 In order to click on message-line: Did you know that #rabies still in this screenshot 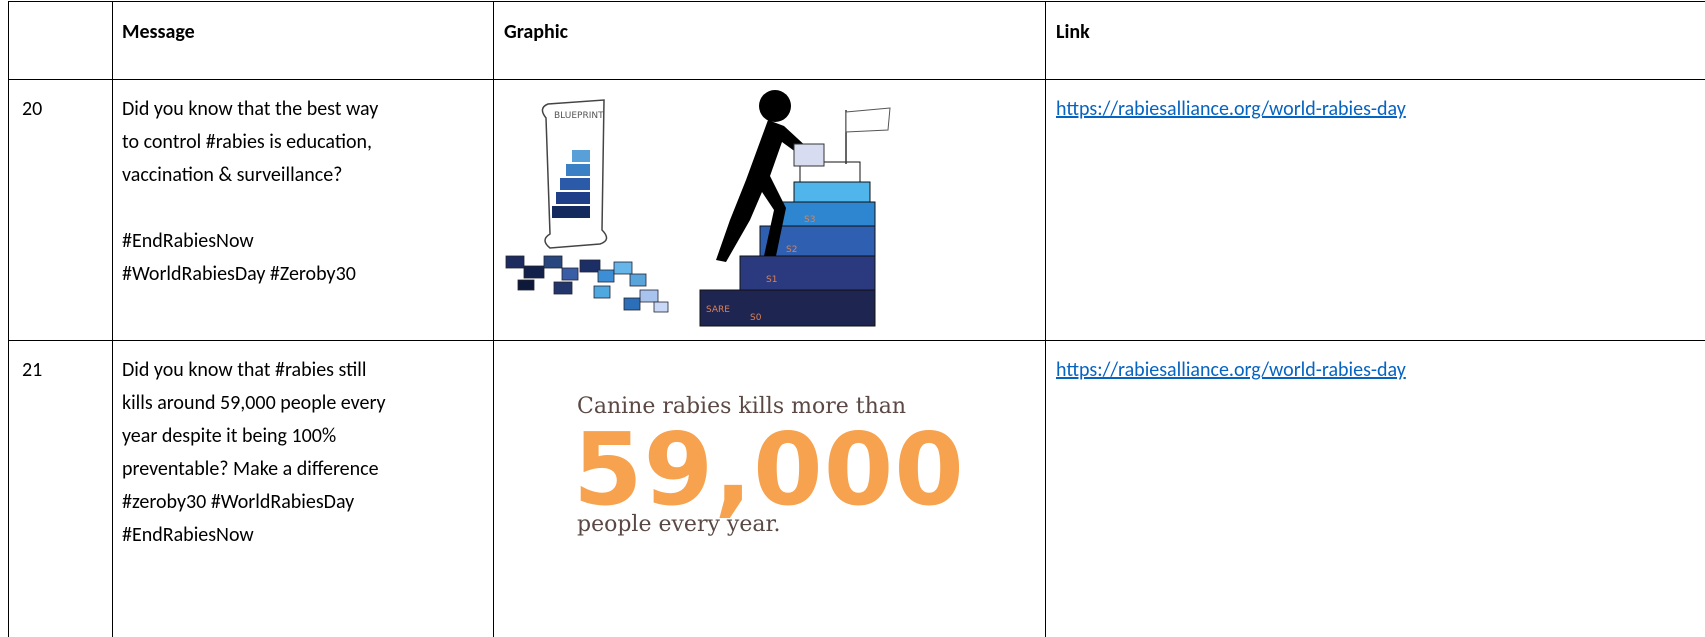, I will do `click(244, 370)`.